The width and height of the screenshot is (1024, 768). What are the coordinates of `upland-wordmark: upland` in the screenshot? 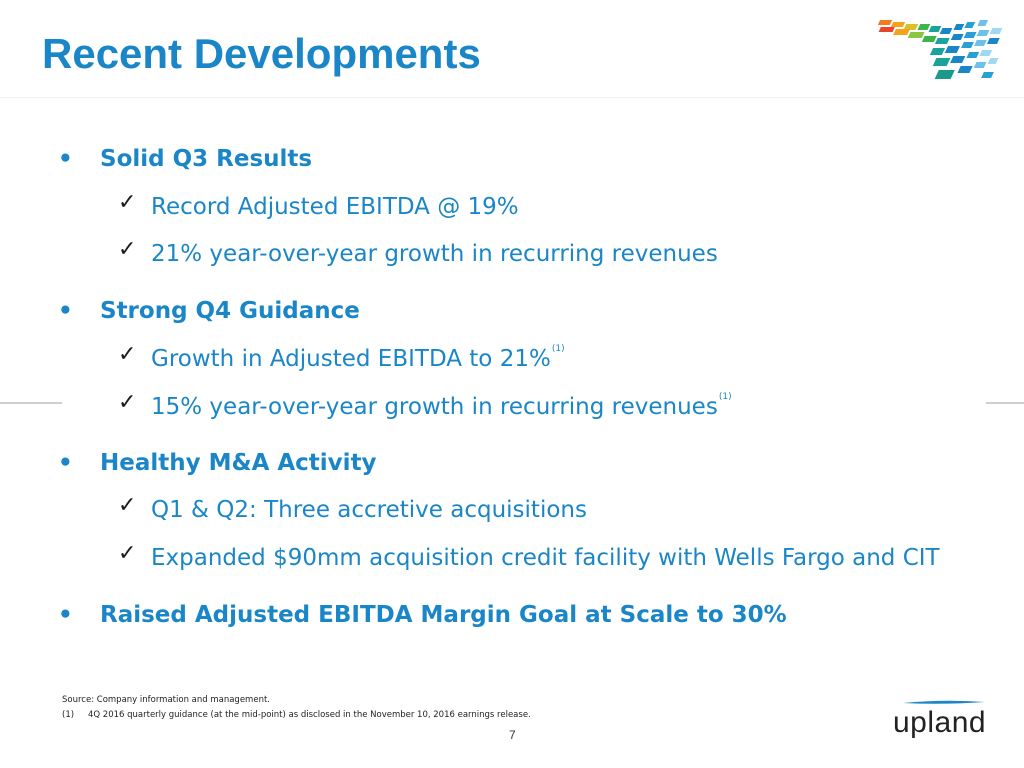 It's located at (943, 723).